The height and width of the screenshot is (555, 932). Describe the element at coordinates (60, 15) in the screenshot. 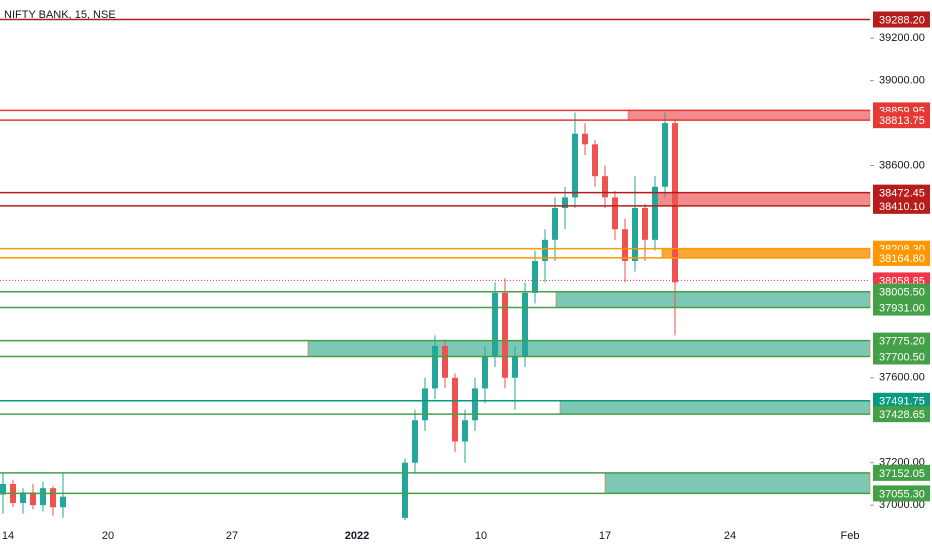

I see `chart-title: NIFTY BANK, 15, NSE` at that location.